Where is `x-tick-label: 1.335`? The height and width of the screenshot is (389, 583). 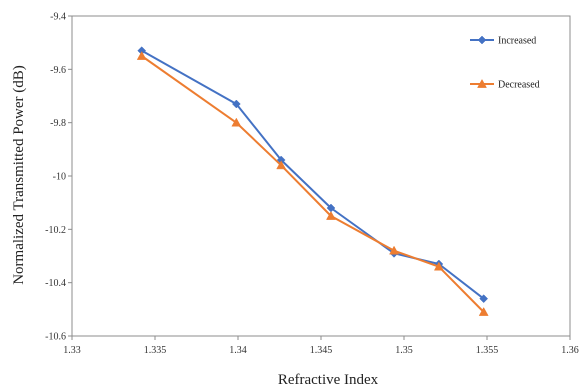 x-tick-label: 1.335 is located at coordinates (155, 350).